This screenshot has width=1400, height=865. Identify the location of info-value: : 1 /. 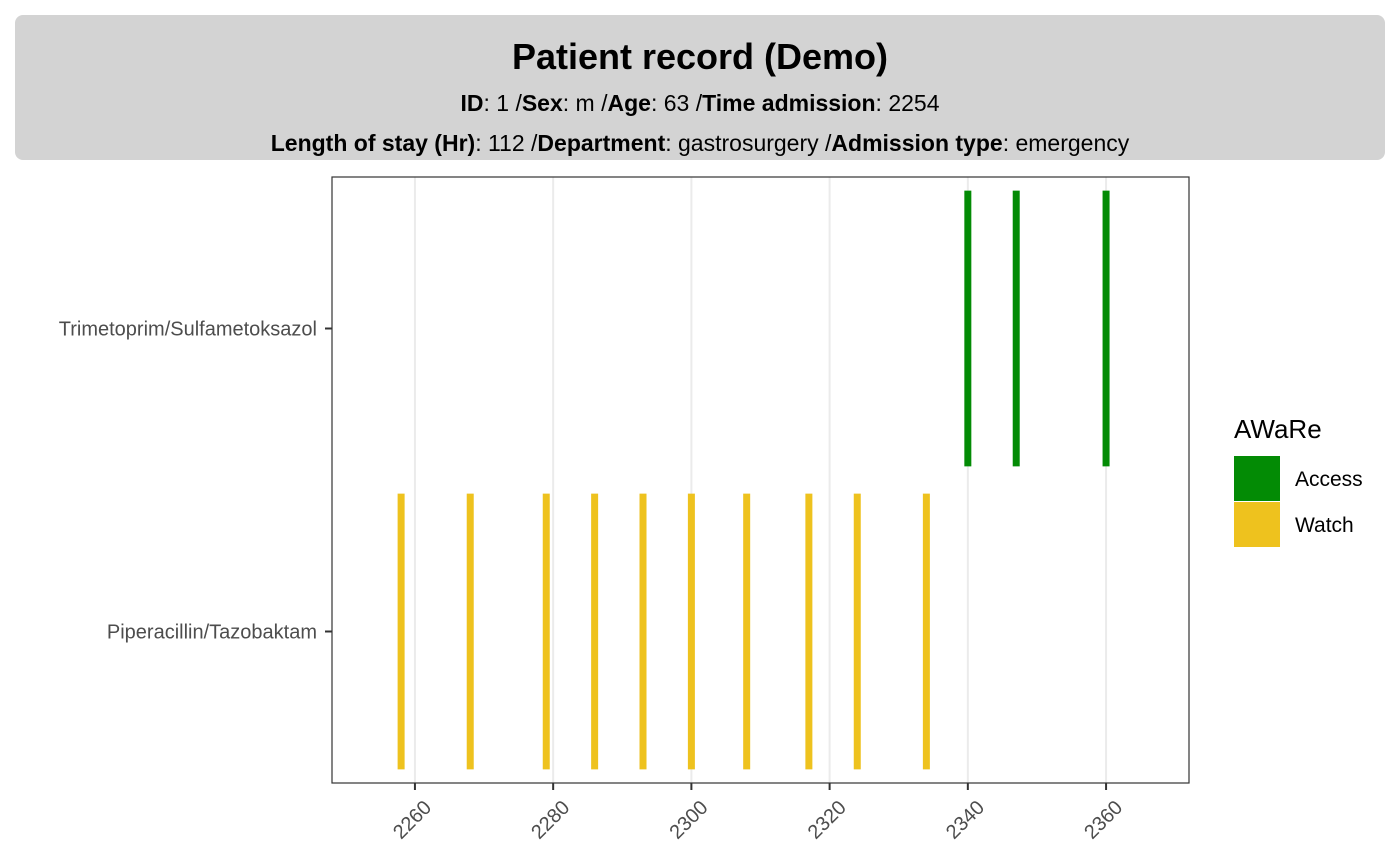
(502, 103).